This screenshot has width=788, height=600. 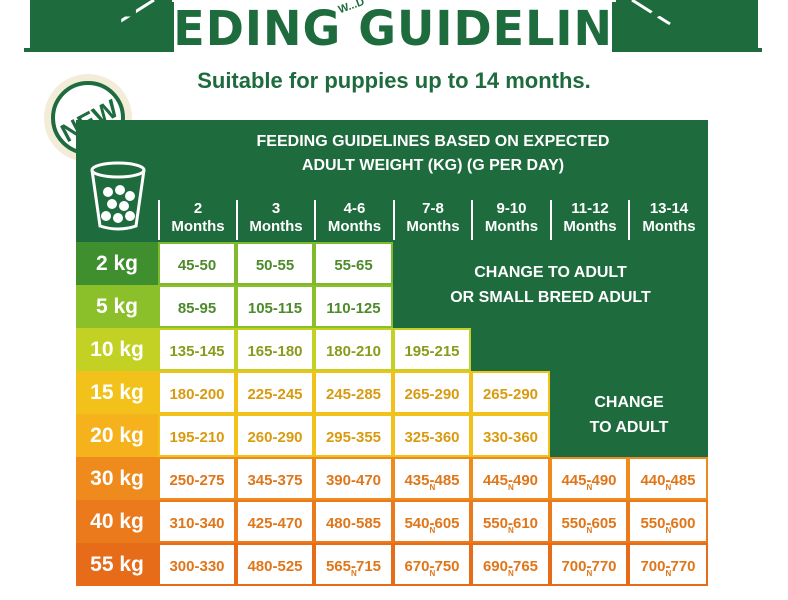 What do you see at coordinates (99, 26) in the screenshot?
I see `leaf-left-icon` at bounding box center [99, 26].